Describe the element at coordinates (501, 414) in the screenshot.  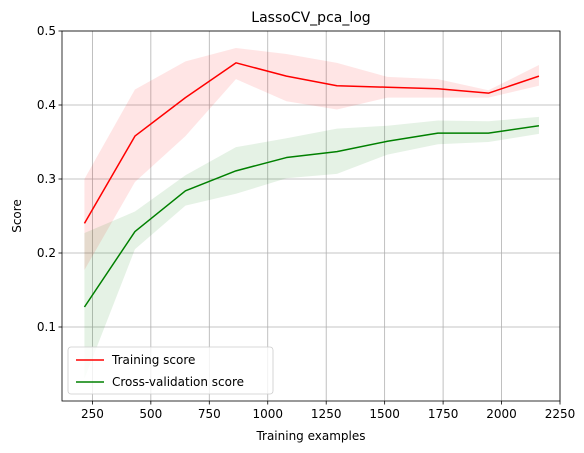
I see `x-tick-label-7: 2000` at that location.